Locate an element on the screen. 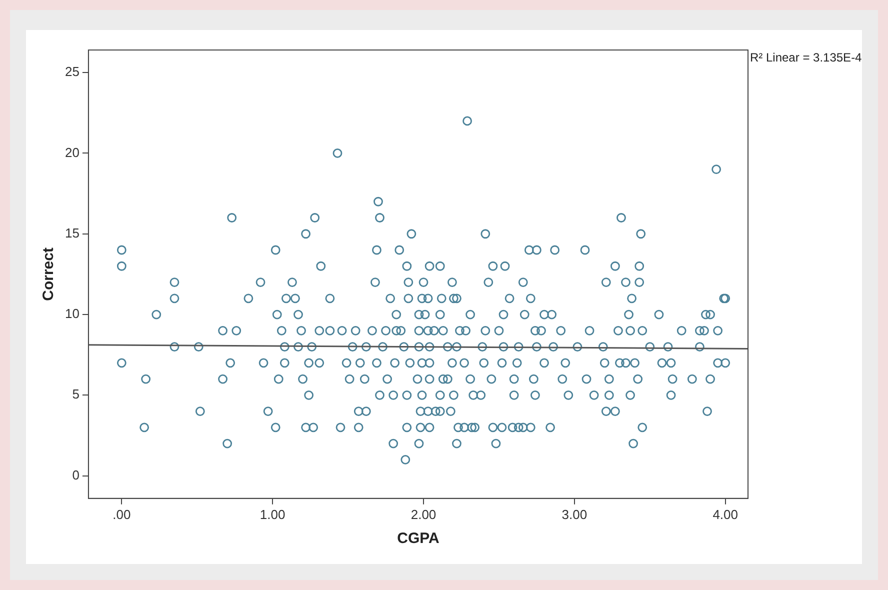 The height and width of the screenshot is (590, 888). y-tick-label: 5 is located at coordinates (76, 394).